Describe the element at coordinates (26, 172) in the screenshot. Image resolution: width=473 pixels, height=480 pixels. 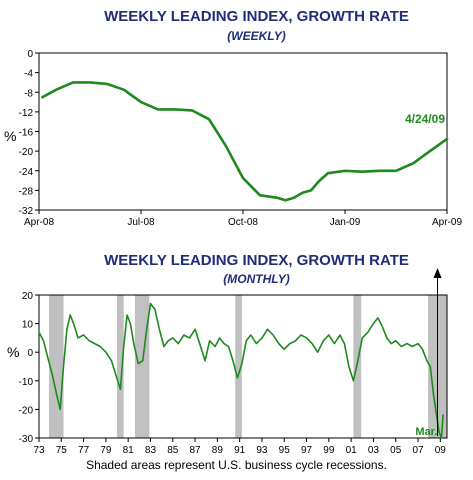
I see `y-tick-label: -24` at that location.